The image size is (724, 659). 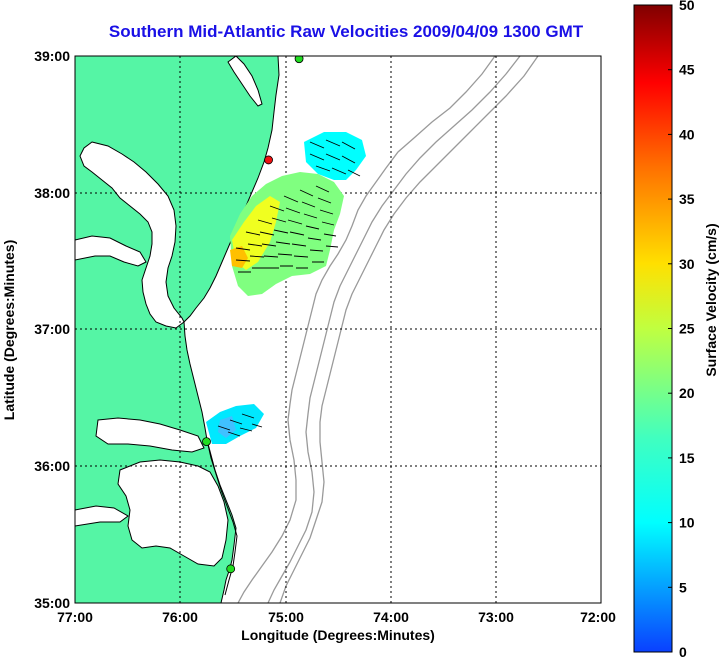 I want to click on y-axis-label: Latitude (Degrees:Minutes), so click(x=9, y=330).